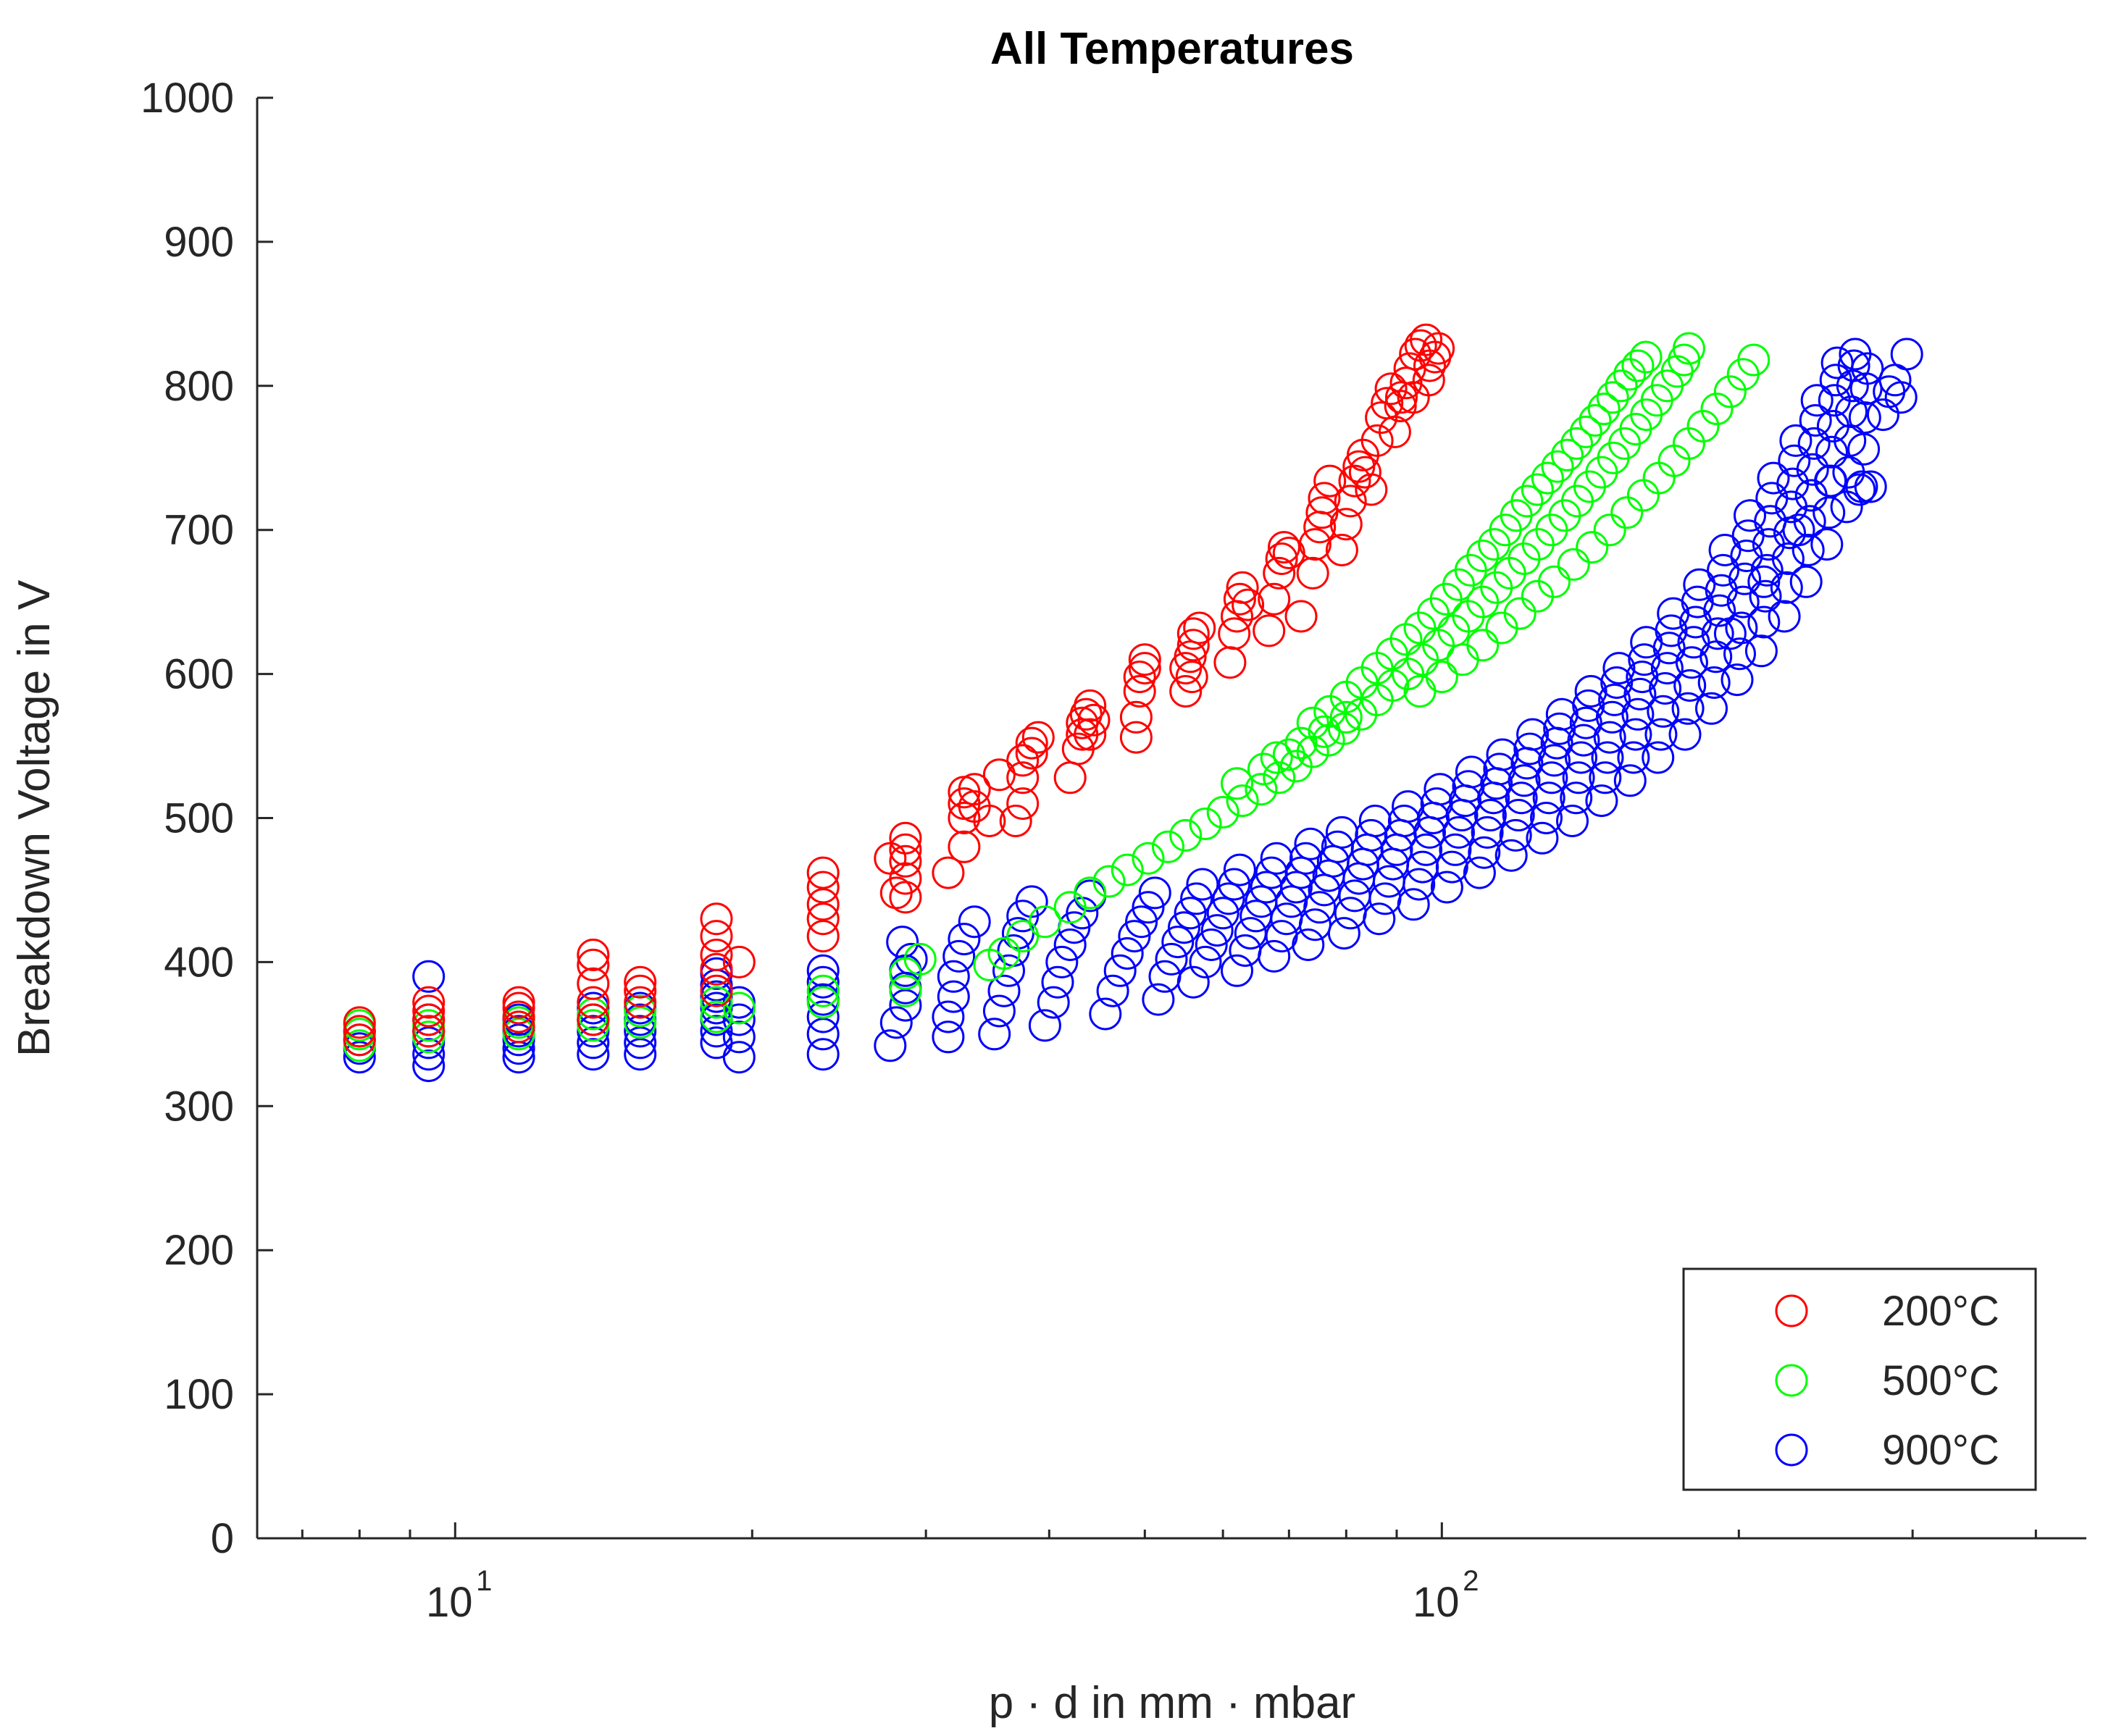 This screenshot has width=2103, height=1736. What do you see at coordinates (1792, 1381) in the screenshot?
I see `legend-marker-500c` at bounding box center [1792, 1381].